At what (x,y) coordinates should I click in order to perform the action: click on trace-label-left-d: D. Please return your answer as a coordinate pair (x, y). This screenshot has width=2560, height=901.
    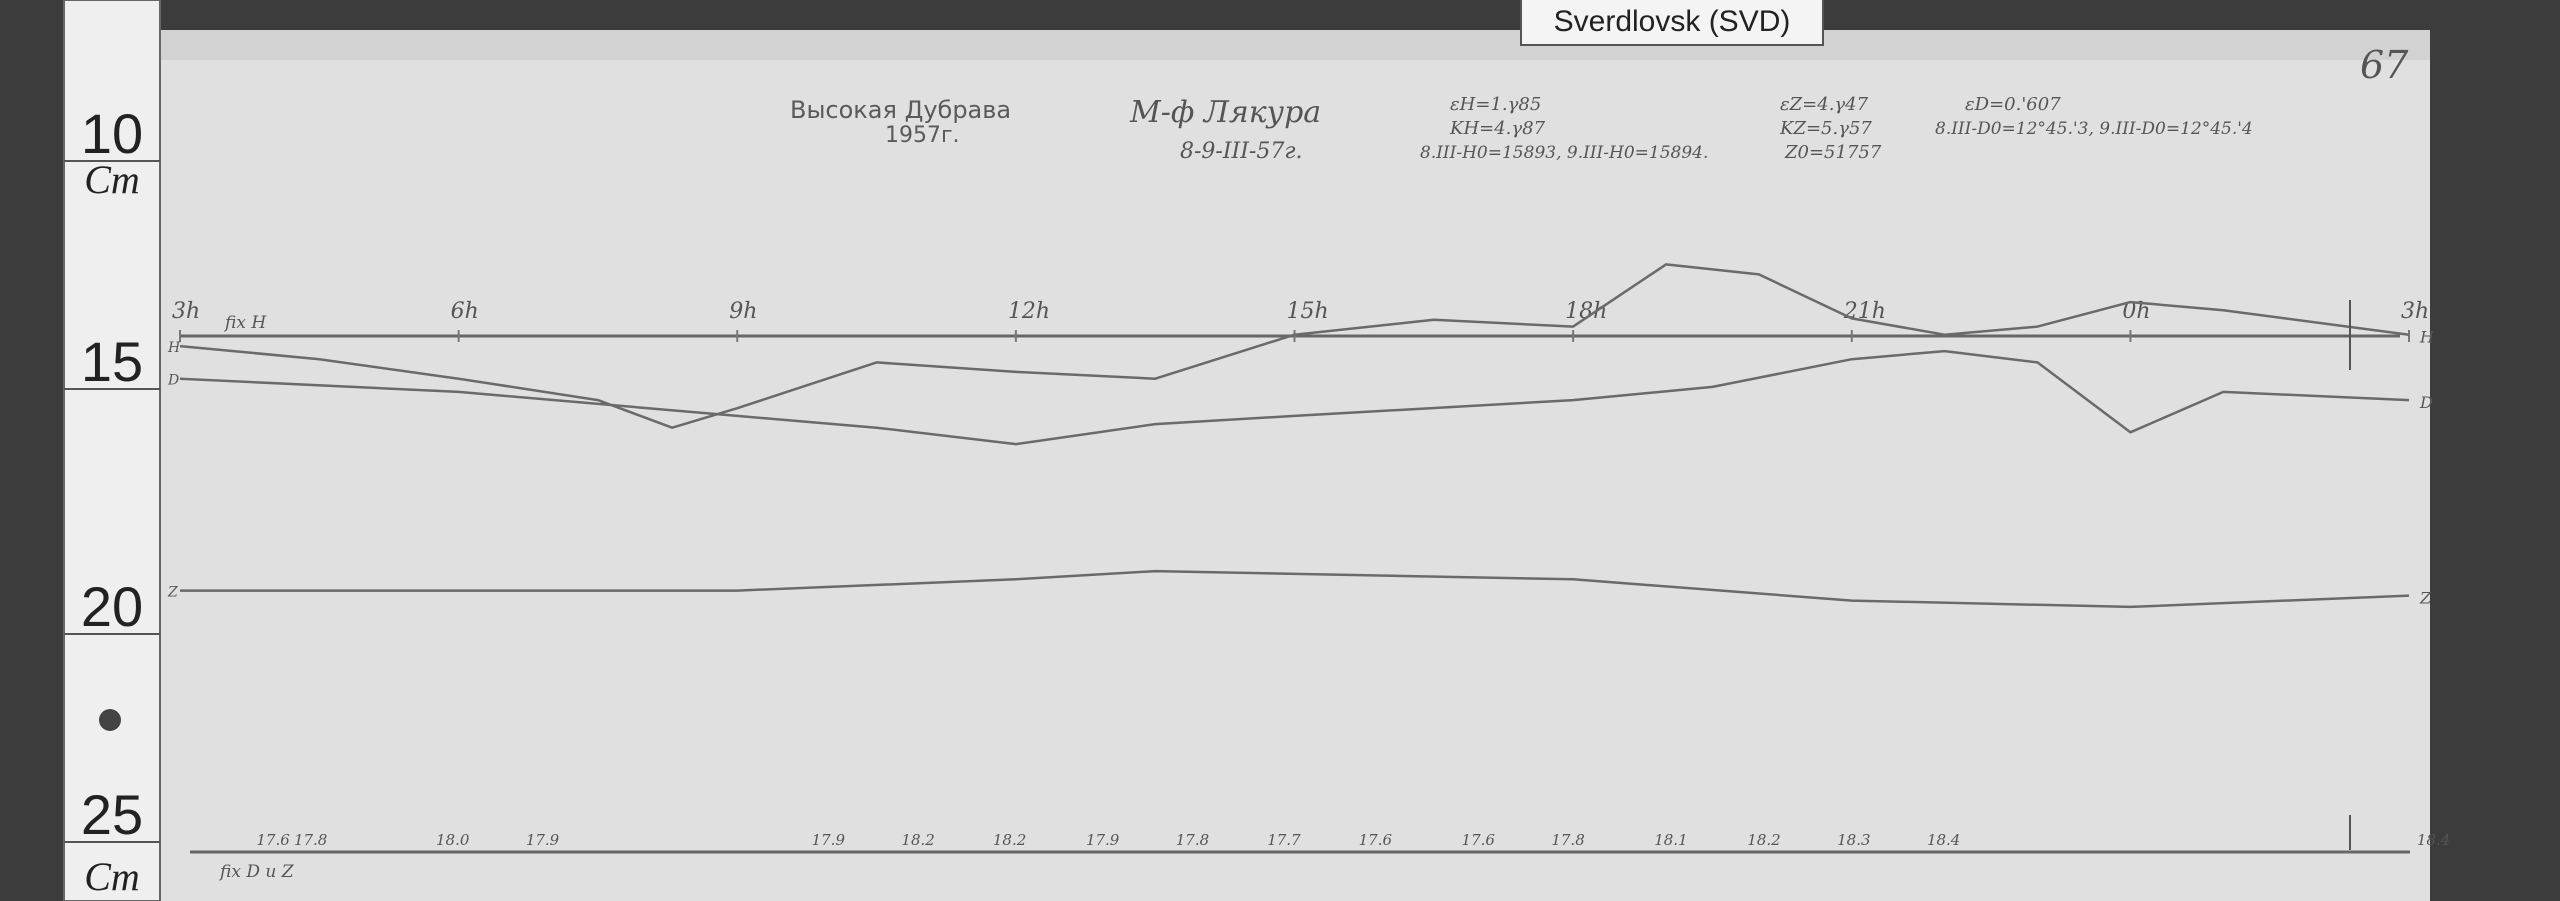
    Looking at the image, I should click on (173, 381).